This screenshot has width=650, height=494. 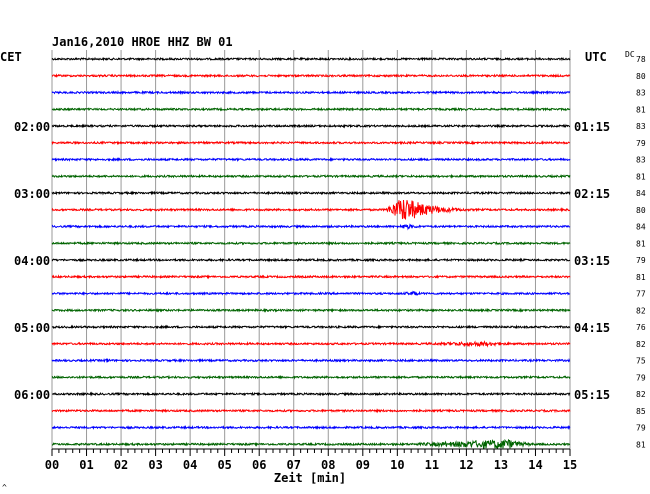 I want to click on x-tick-label: 14, so click(x=535, y=465).